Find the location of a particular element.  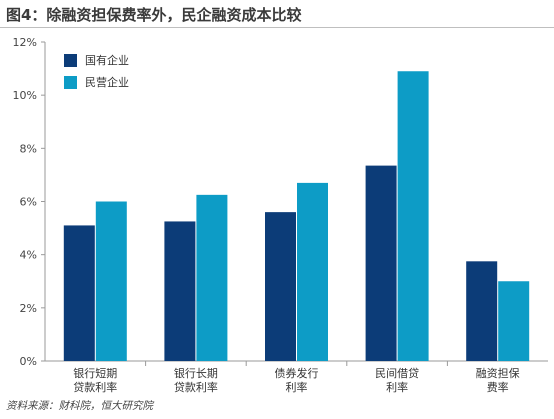

title-divider is located at coordinates (277, 27).